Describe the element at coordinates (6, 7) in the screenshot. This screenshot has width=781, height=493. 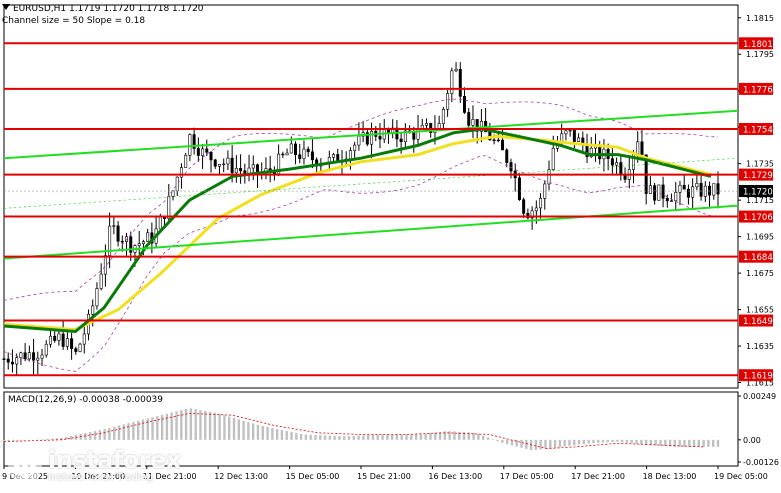
I see `collapse-triangle-icon` at that location.